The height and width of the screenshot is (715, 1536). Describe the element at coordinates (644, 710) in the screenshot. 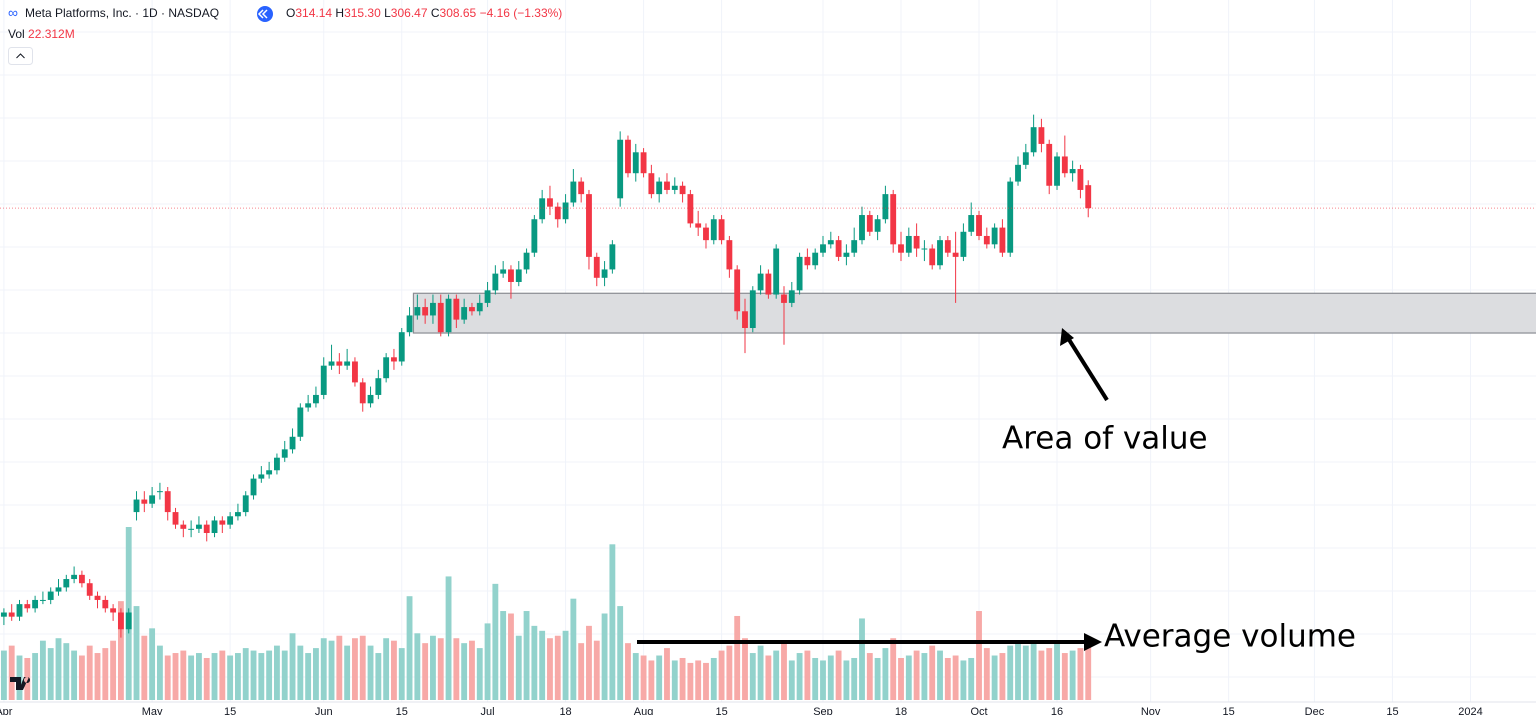

I see `x-tick-label: Aug` at that location.